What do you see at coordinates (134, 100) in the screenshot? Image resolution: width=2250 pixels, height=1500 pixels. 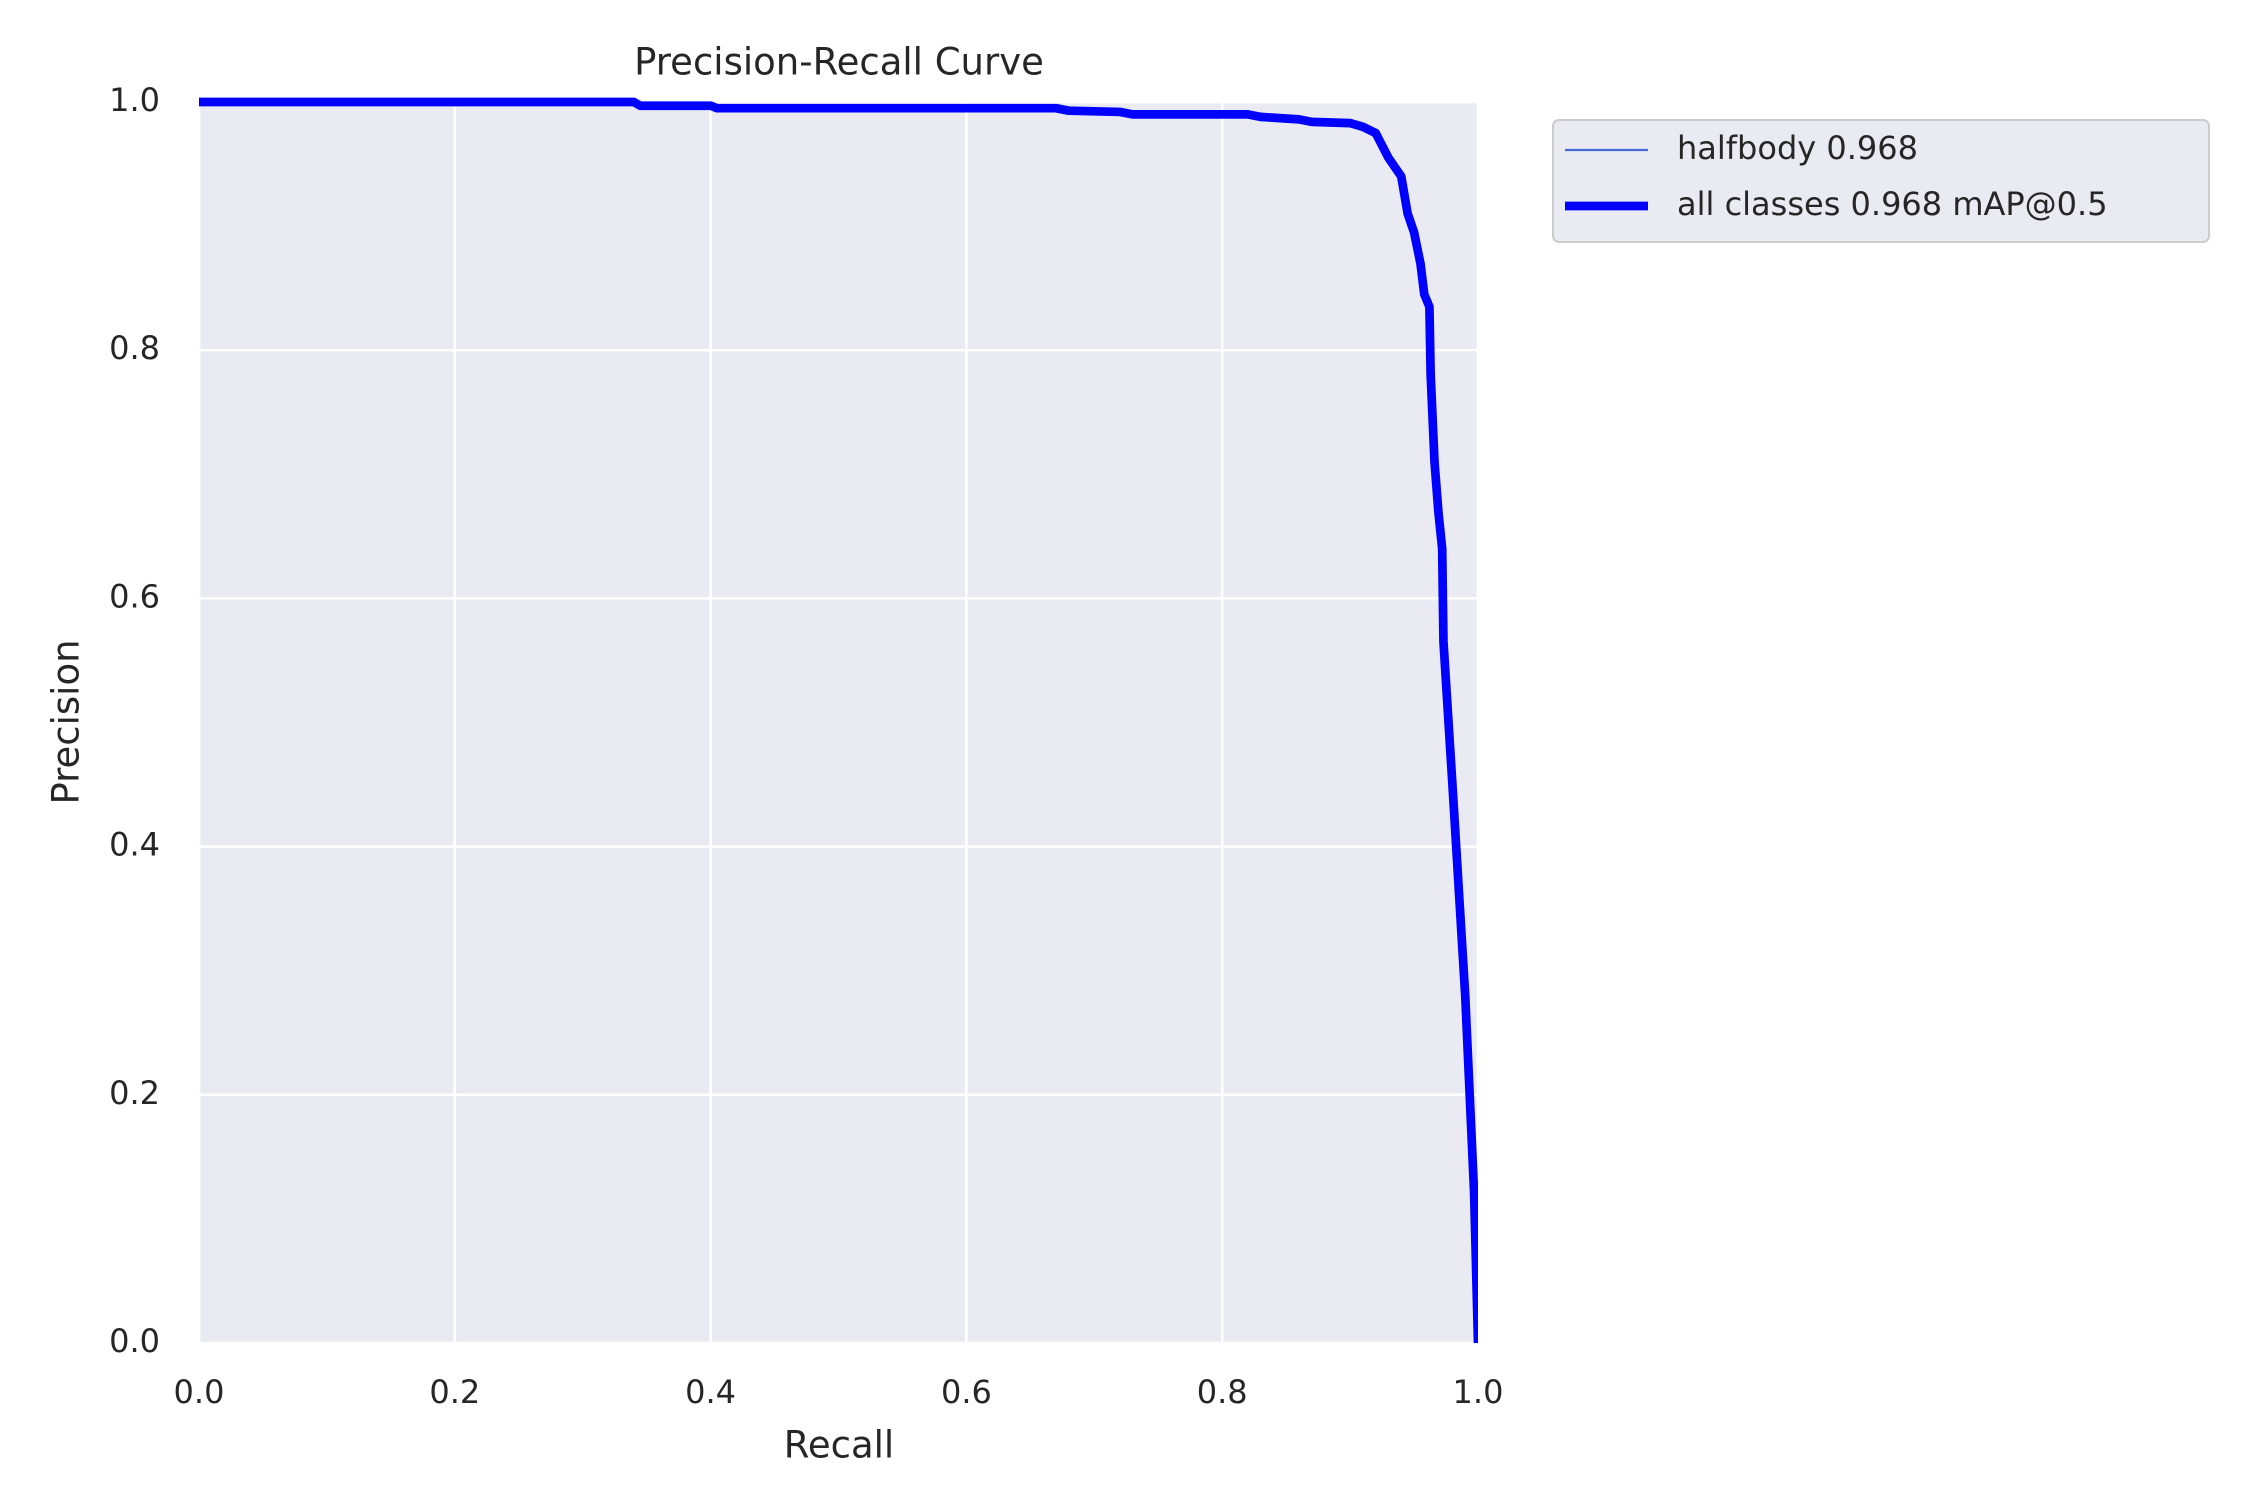 I see `y-tick-label: 1.0` at bounding box center [134, 100].